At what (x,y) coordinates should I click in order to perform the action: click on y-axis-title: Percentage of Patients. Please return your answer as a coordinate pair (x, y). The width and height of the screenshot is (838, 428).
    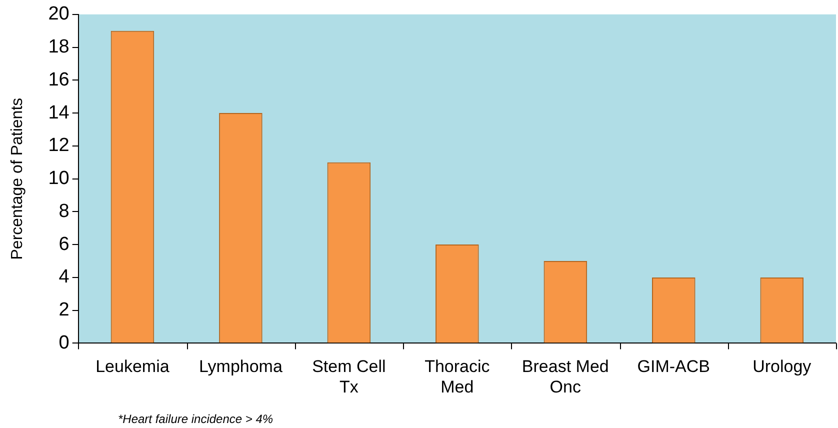
    Looking at the image, I should click on (17, 179).